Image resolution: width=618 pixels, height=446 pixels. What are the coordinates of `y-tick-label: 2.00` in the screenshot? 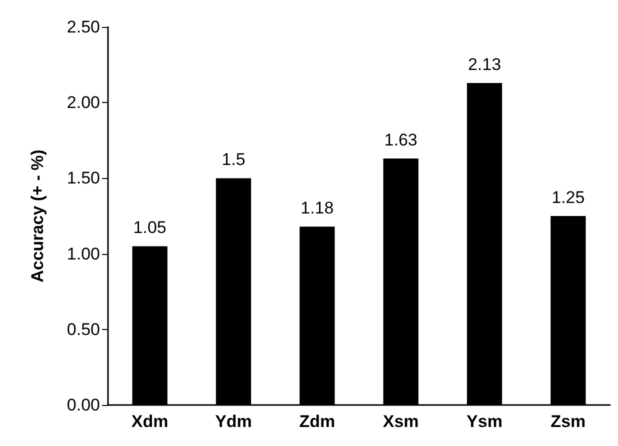 It's located at (83, 102).